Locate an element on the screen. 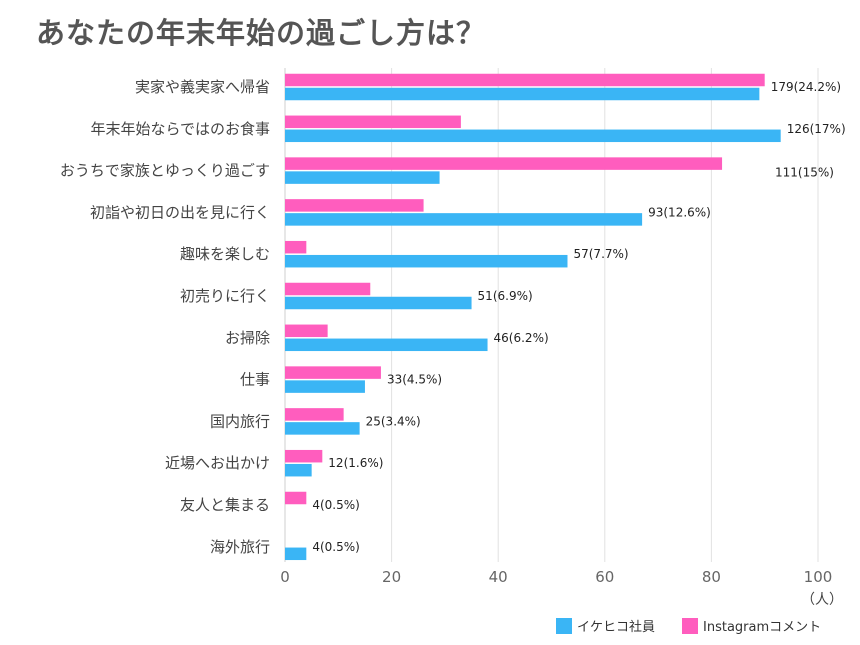 The width and height of the screenshot is (860, 645). category-label: 趣味を楽しむ is located at coordinates (225, 254).